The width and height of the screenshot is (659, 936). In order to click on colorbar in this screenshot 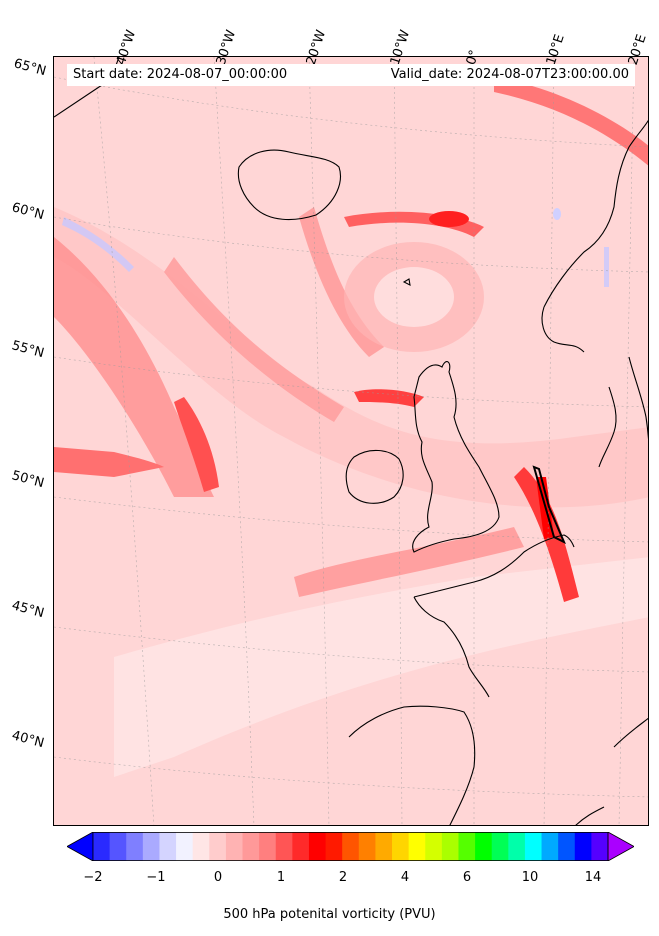, I will do `click(350, 846)`.